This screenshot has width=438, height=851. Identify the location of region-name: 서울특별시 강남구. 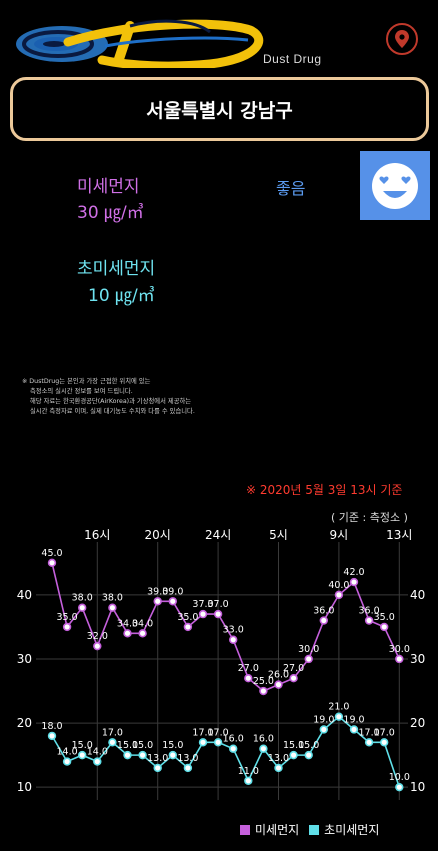
(219, 110).